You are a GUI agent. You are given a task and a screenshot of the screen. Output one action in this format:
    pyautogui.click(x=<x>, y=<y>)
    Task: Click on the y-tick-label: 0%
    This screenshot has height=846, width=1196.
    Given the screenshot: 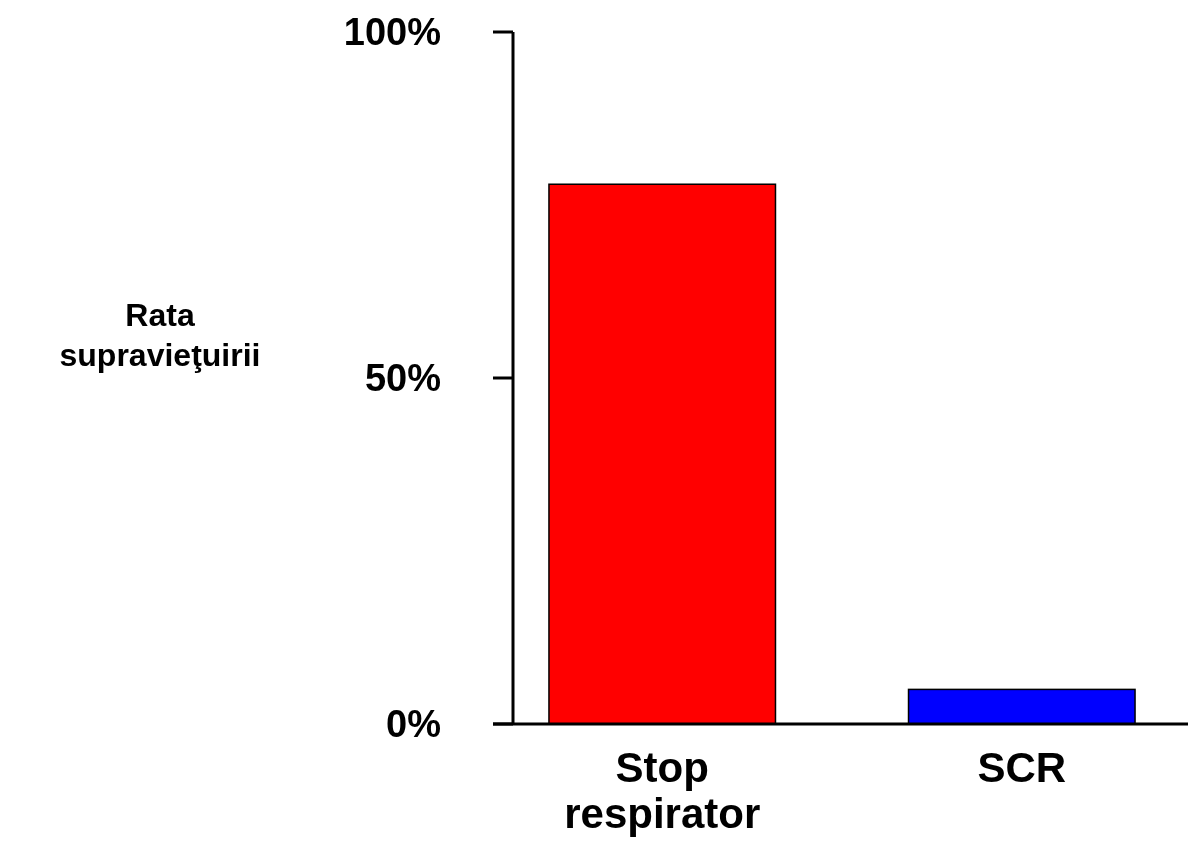 What is the action you would take?
    pyautogui.click(x=413, y=724)
    